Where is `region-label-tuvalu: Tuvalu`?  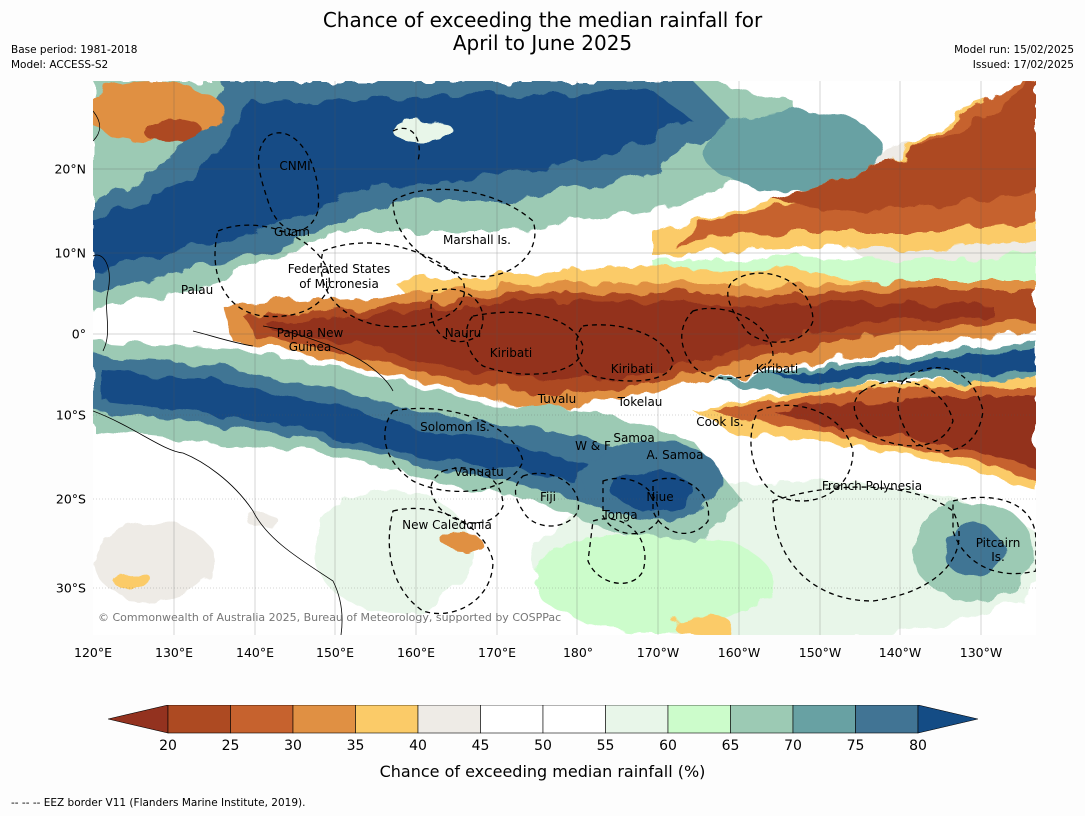 region-label-tuvalu: Tuvalu is located at coordinates (557, 399).